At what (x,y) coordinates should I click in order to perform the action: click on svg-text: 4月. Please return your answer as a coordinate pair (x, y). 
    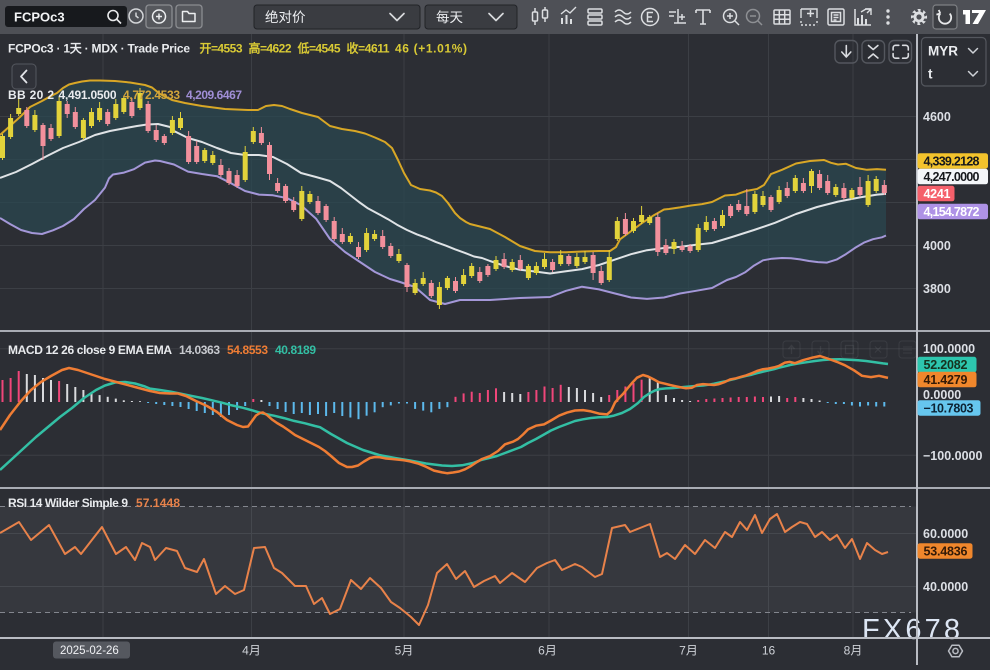
    Looking at the image, I should click on (251, 651).